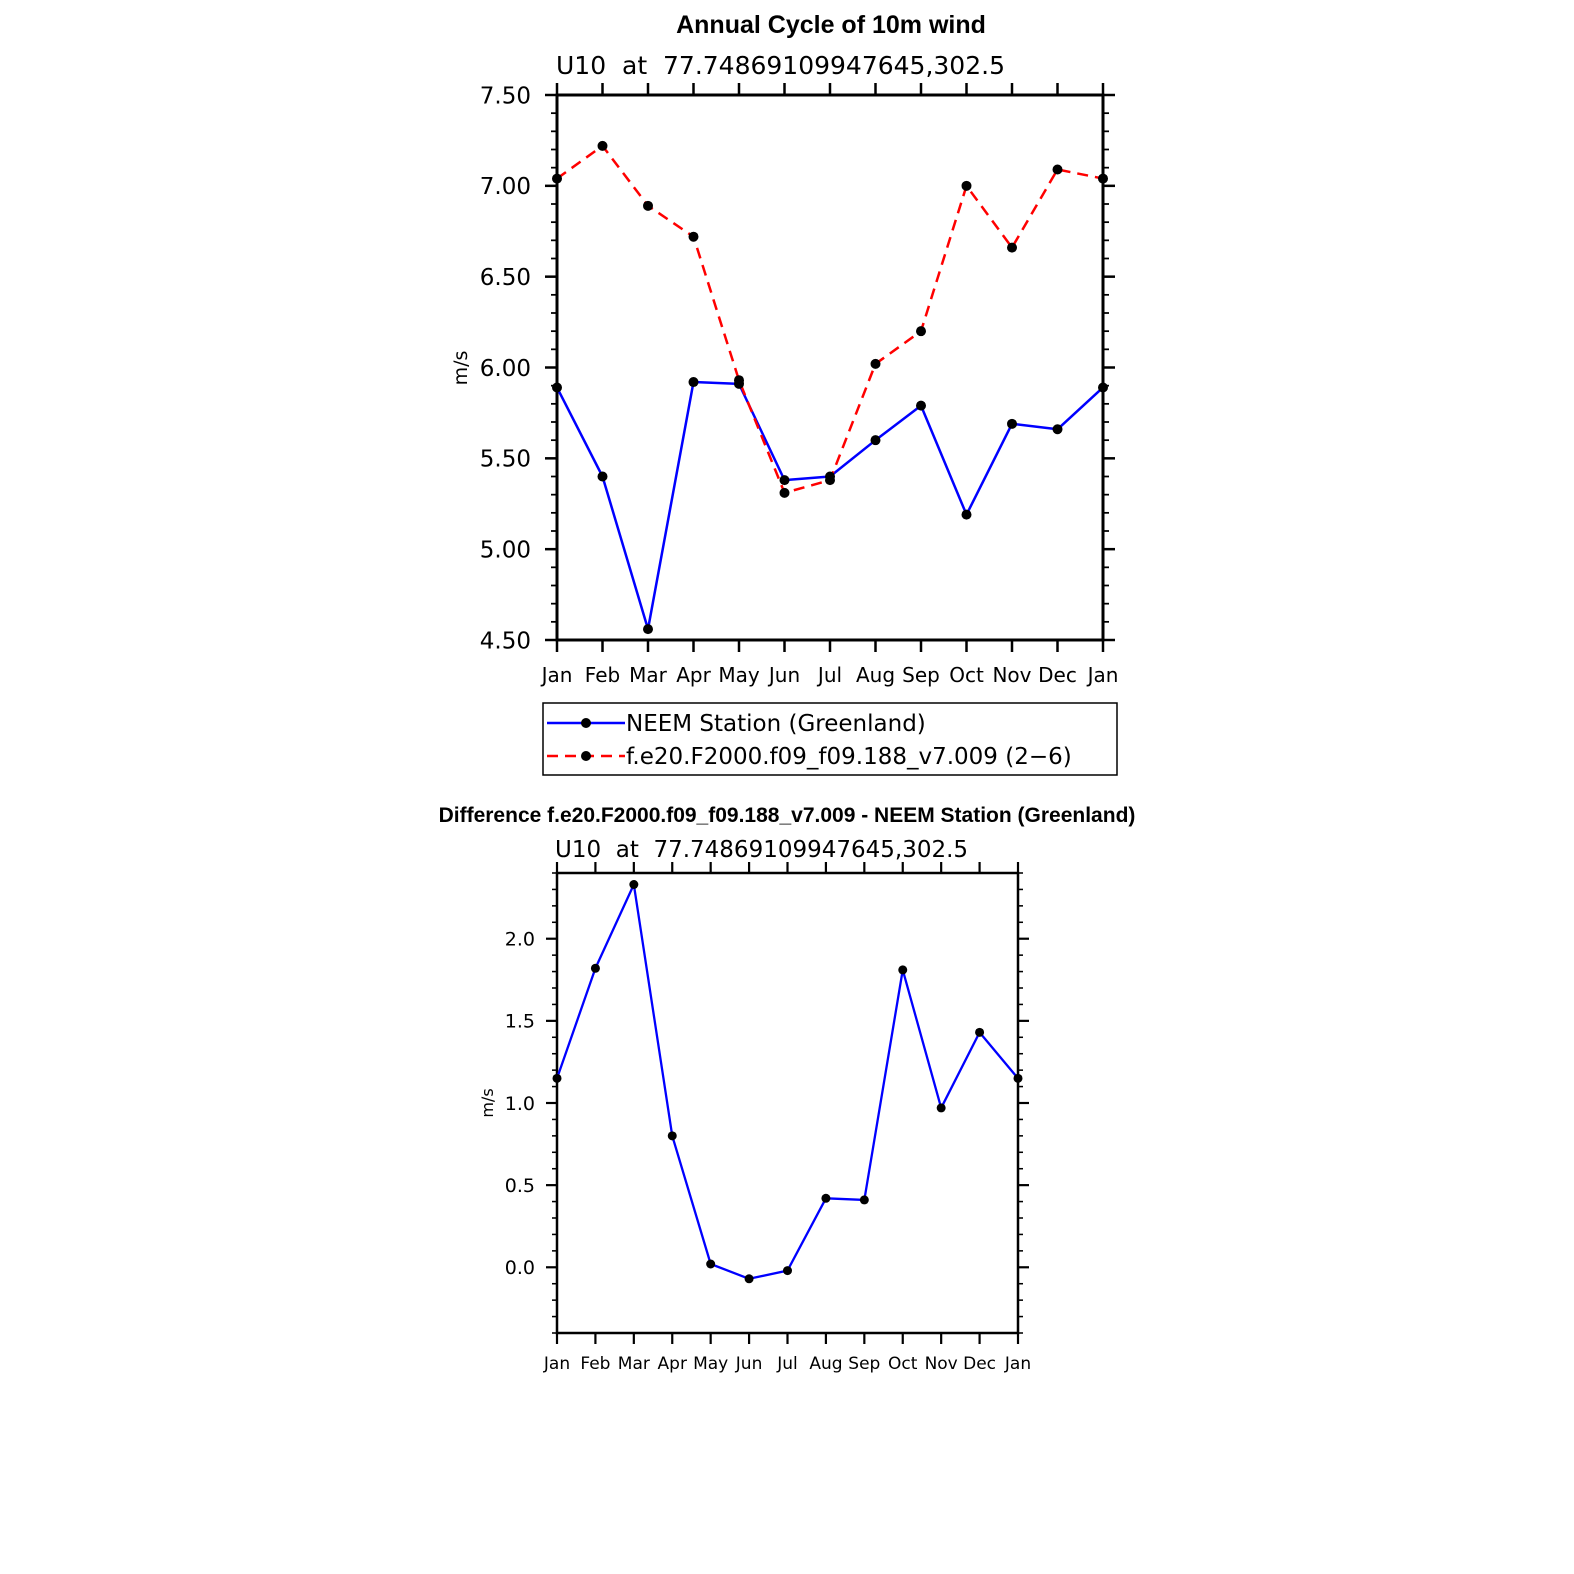 This screenshot has height=1574, width=1574. Describe the element at coordinates (505, 96) in the screenshot. I see `y-tick-label: 7.50` at that location.